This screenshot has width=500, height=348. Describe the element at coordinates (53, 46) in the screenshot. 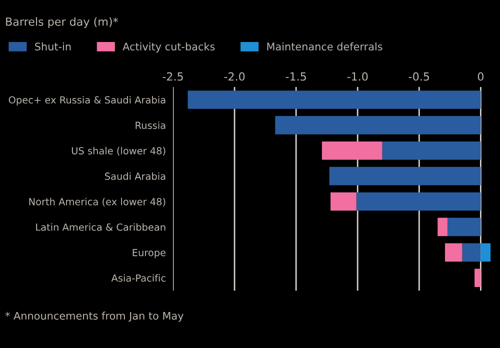

I see `legend-label: Shut-in` at that location.